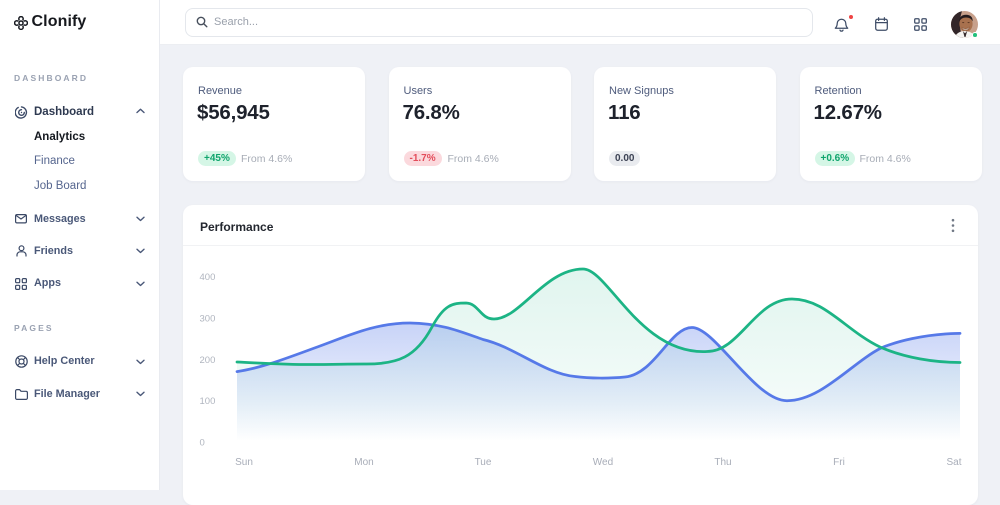 The width and height of the screenshot is (1000, 505). Describe the element at coordinates (603, 462) in the screenshot. I see `svg-text: Wed` at that location.